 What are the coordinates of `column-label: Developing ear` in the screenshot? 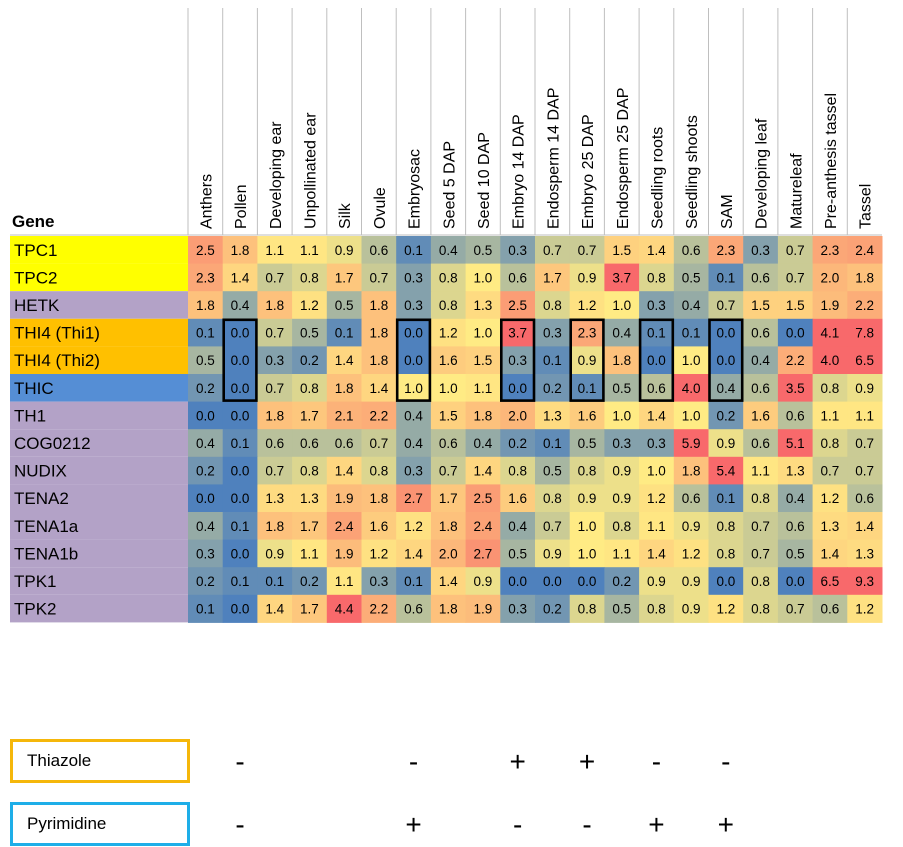 It's located at (276, 175).